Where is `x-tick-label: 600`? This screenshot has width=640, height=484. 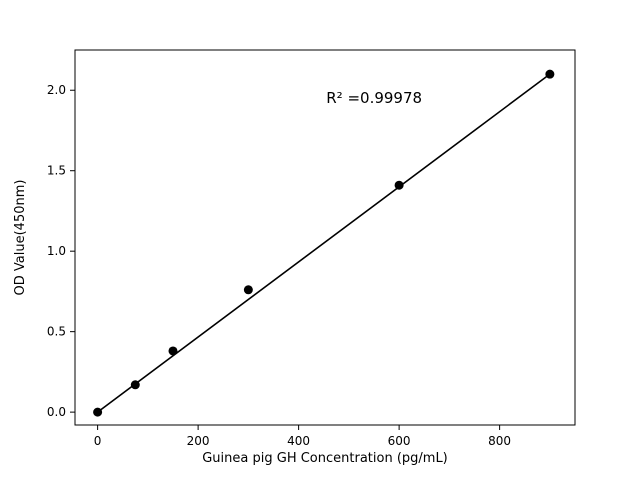 x-tick-label: 600 is located at coordinates (399, 441).